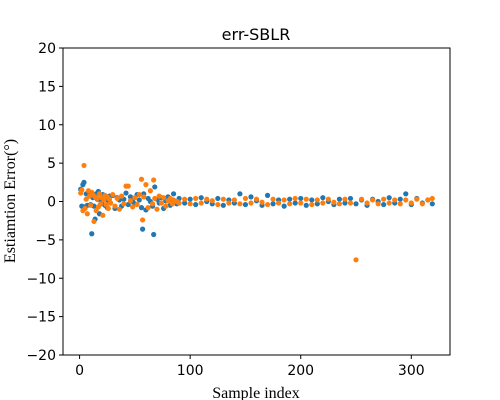 This screenshot has height=400, width=500. What do you see at coordinates (256, 392) in the screenshot?
I see `x-axis-label: Sample index` at bounding box center [256, 392].